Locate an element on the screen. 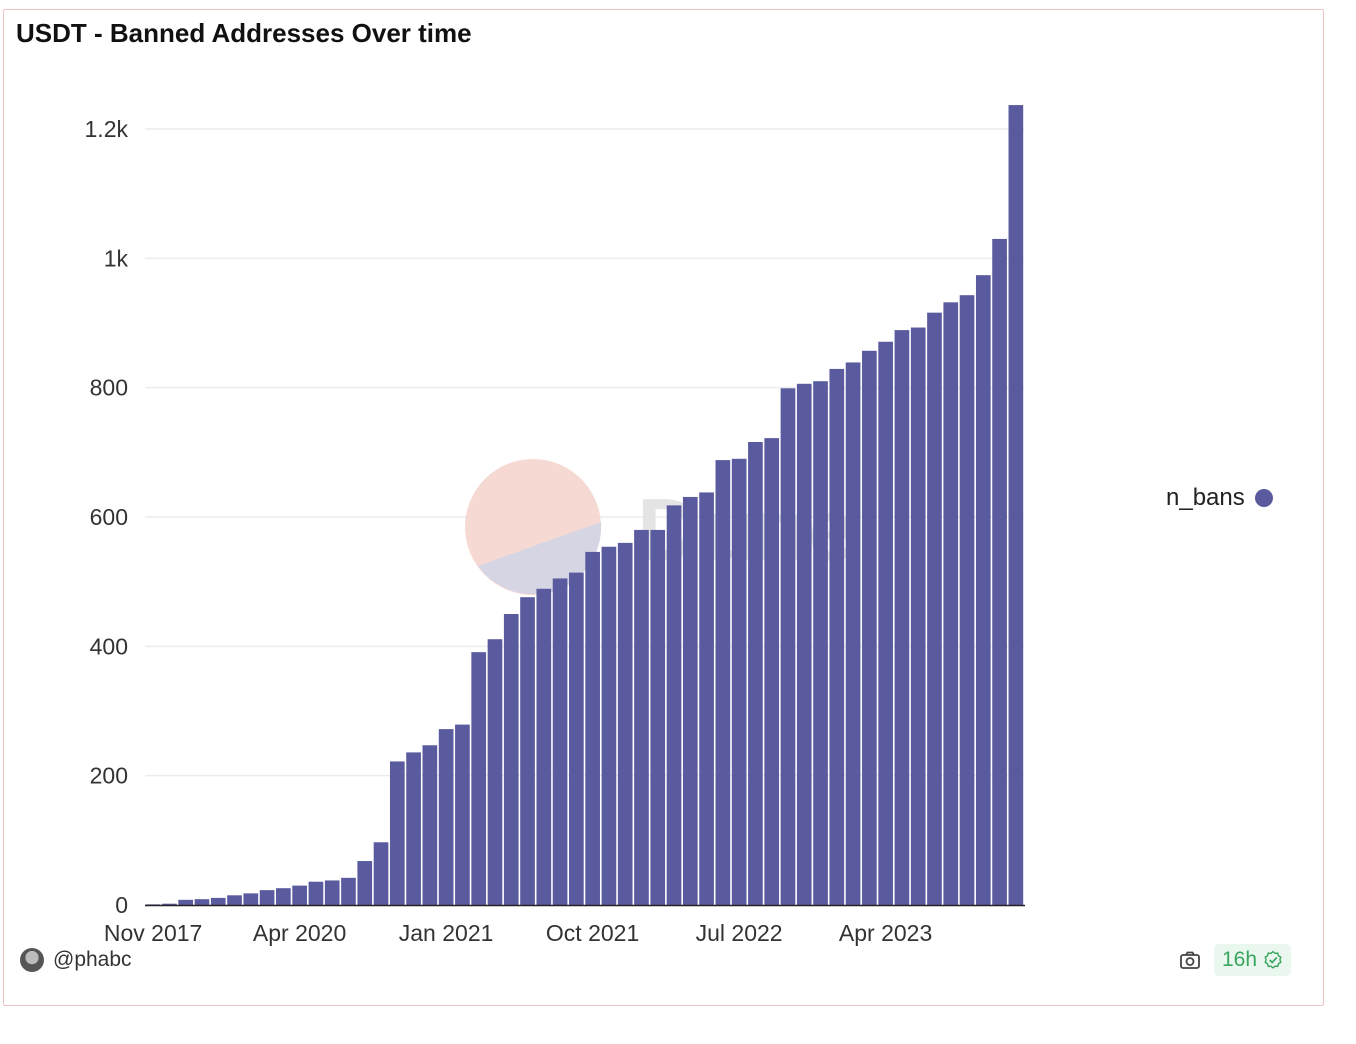  x-tick-label: Jul 2022 is located at coordinates (739, 933).